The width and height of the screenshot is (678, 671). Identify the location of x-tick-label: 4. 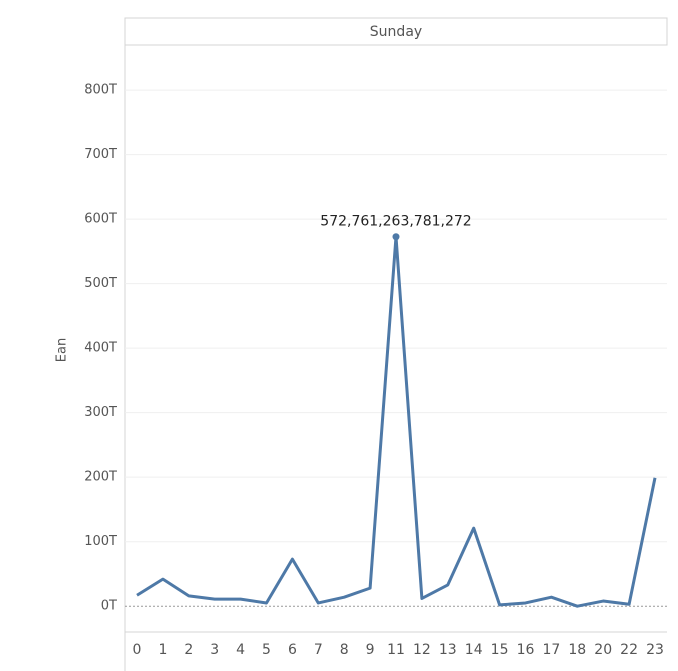
(240, 650).